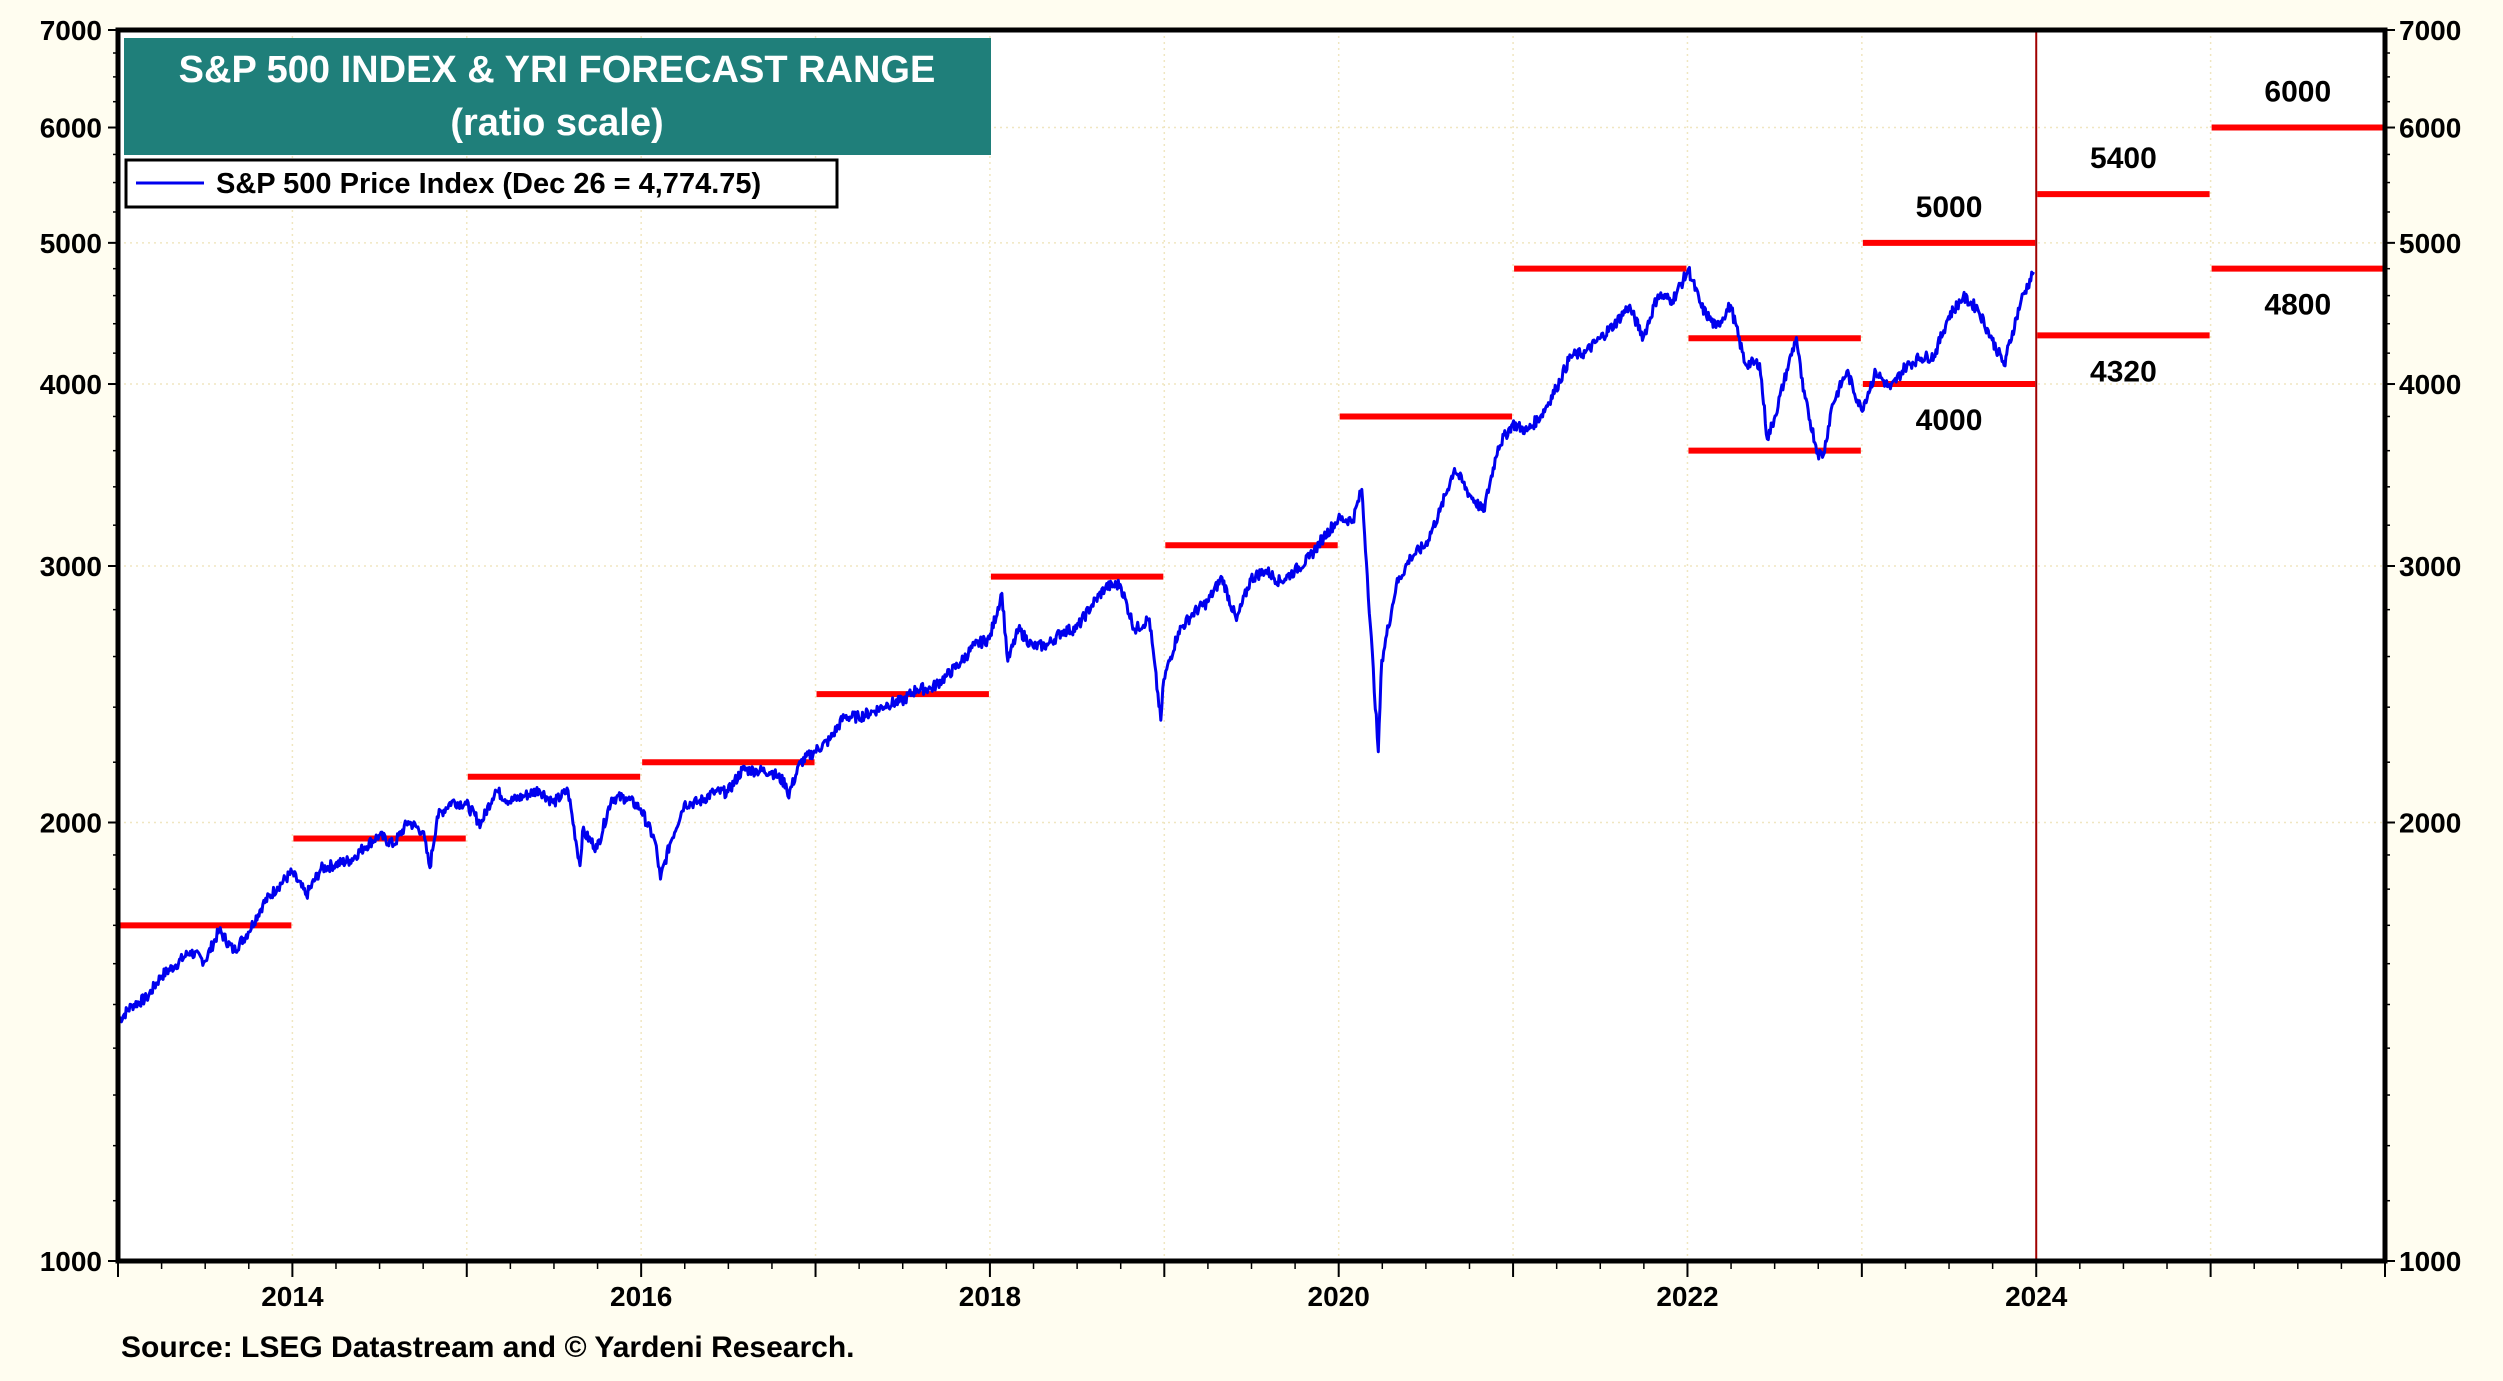  I want to click on y-tick-label-right: 7000, so click(2430, 30).